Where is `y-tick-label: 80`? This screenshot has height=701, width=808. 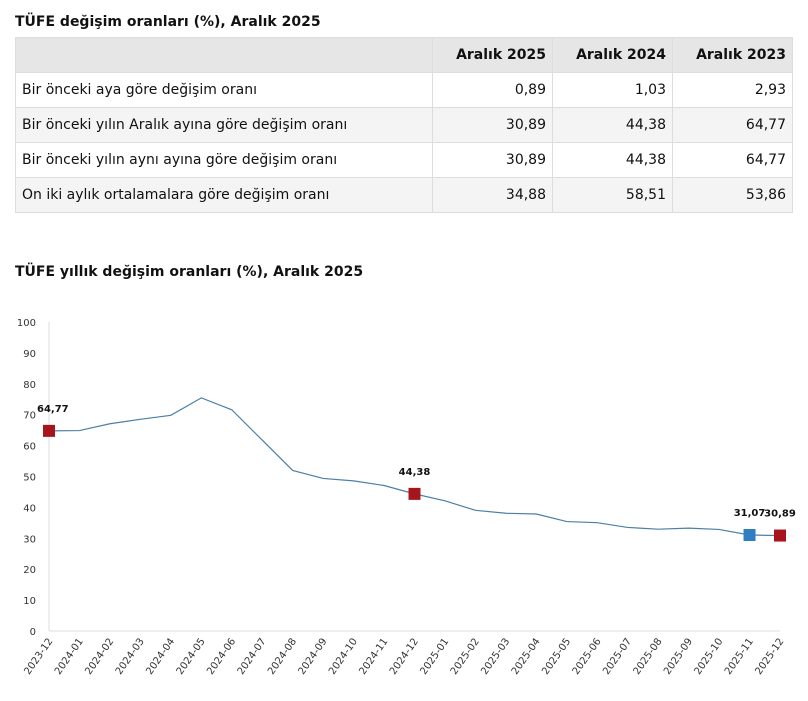 y-tick-label: 80 is located at coordinates (29, 385).